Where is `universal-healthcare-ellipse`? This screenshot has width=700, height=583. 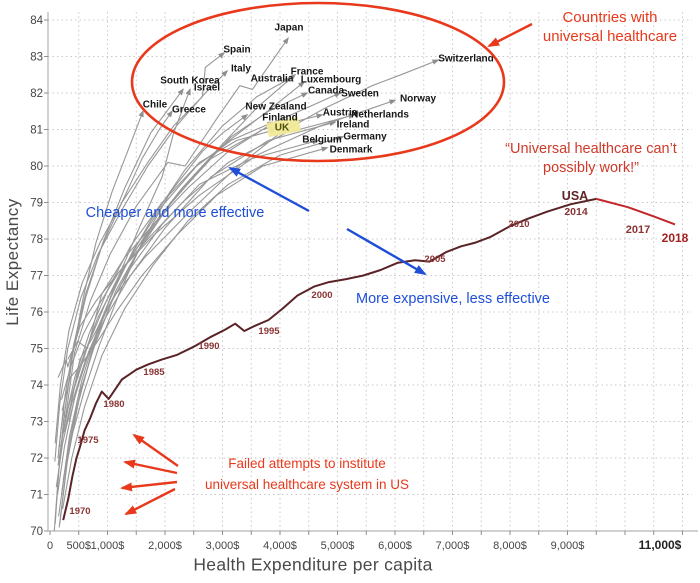 universal-healthcare-ellipse is located at coordinates (318, 82).